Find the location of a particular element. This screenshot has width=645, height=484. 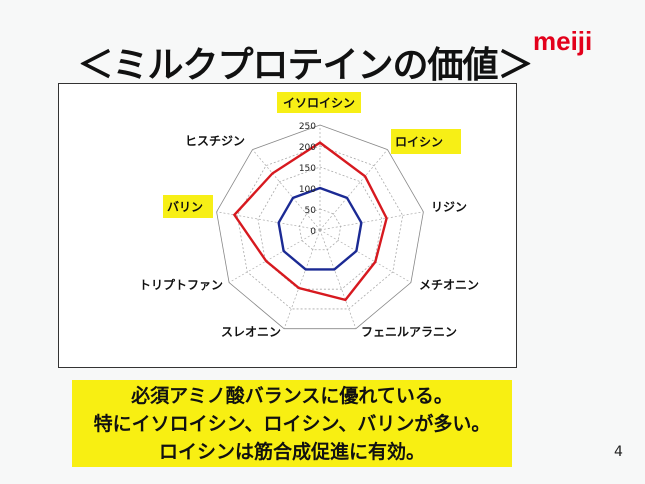

tick-label: 0 is located at coordinates (313, 232).